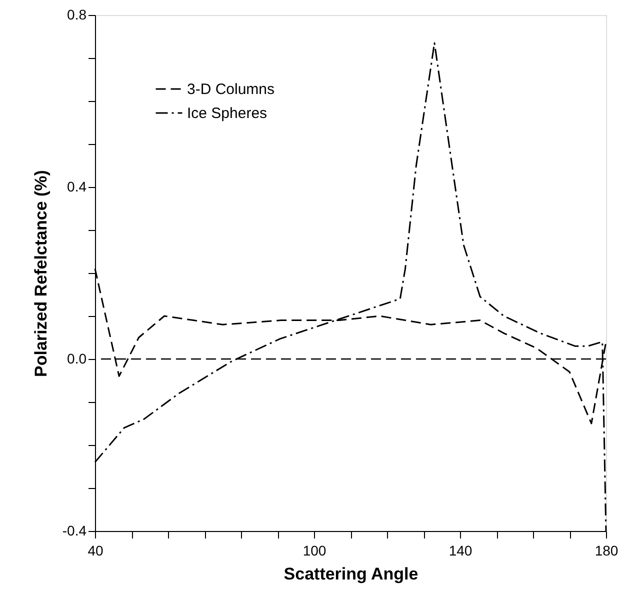 This screenshot has width=634, height=599. What do you see at coordinates (77, 14) in the screenshot?
I see `y-tick-label: 0.8` at bounding box center [77, 14].